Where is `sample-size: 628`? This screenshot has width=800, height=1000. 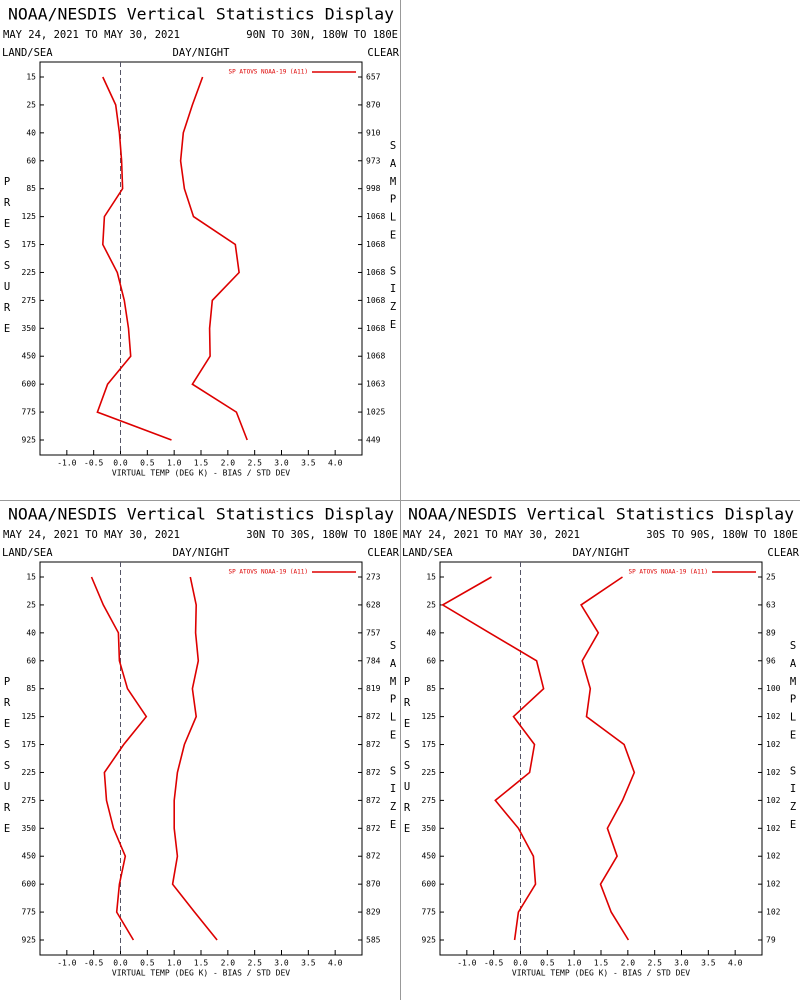
sample-size: 628 is located at coordinates (373, 604).